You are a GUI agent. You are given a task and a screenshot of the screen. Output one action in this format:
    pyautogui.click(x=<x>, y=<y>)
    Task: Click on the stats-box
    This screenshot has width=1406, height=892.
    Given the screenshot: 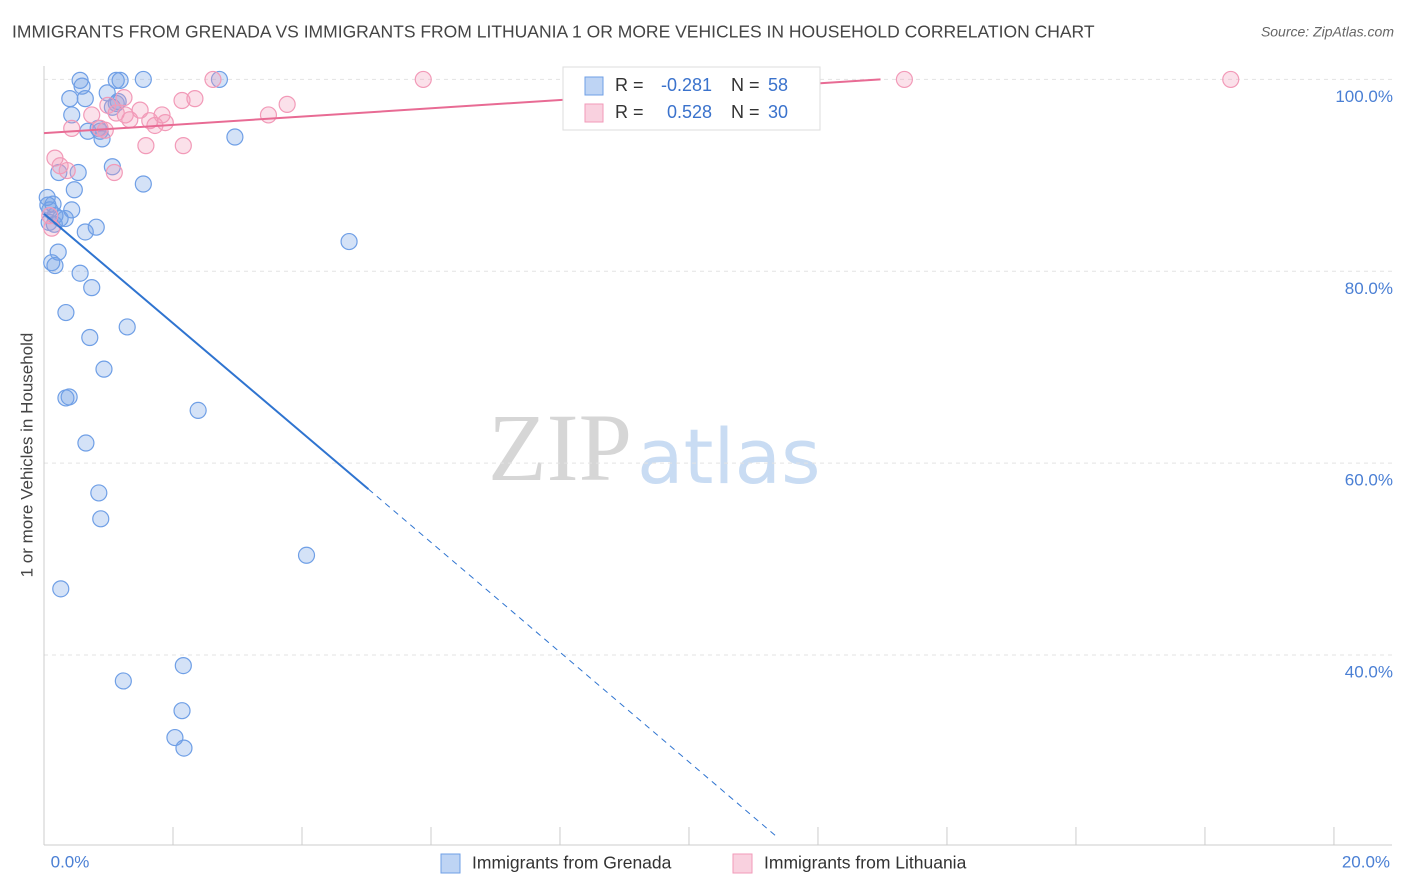 What is the action you would take?
    pyautogui.click(x=691, y=98)
    